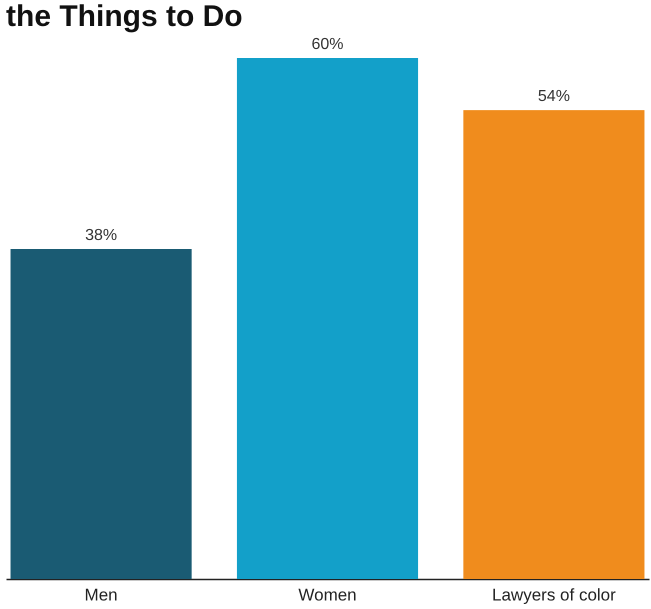  What do you see at coordinates (554, 595) in the screenshot?
I see `x-tick-label: Lawyers of color` at bounding box center [554, 595].